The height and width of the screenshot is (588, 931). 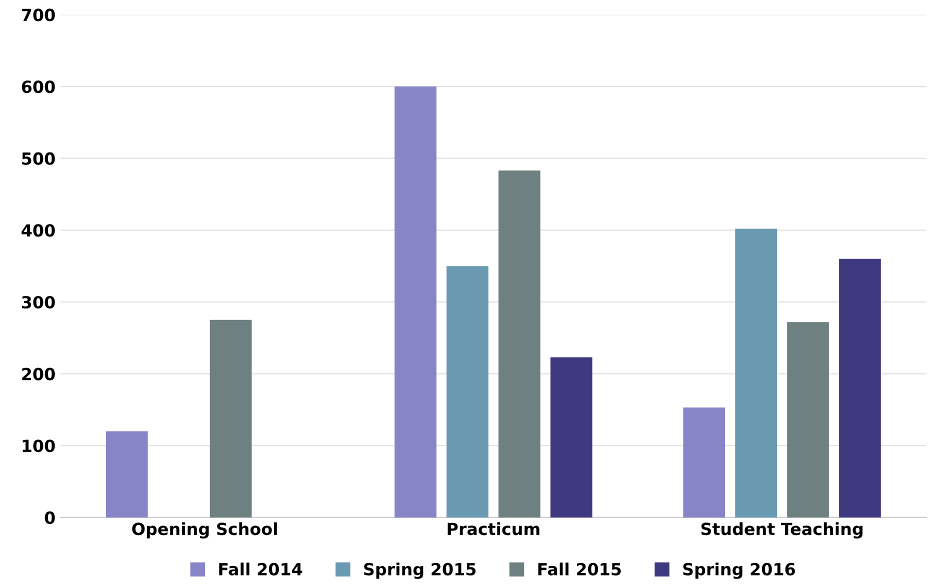 I want to click on y-tick-label: 300, so click(x=38, y=302).